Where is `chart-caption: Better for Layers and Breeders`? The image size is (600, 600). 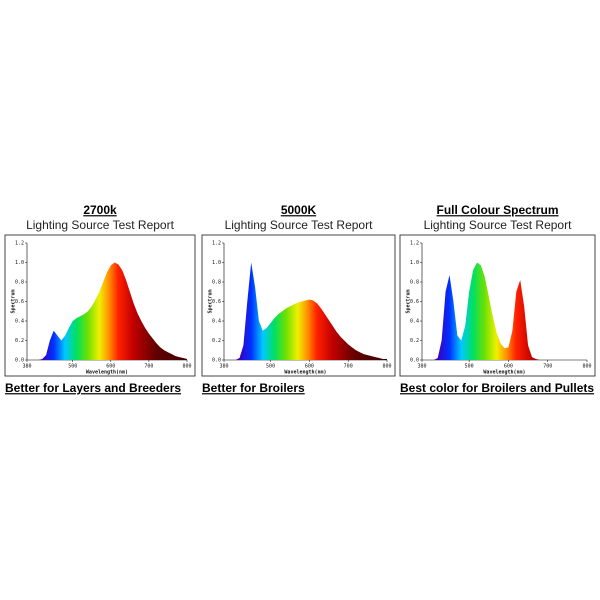 chart-caption: Better for Layers and Breeders is located at coordinates (93, 388).